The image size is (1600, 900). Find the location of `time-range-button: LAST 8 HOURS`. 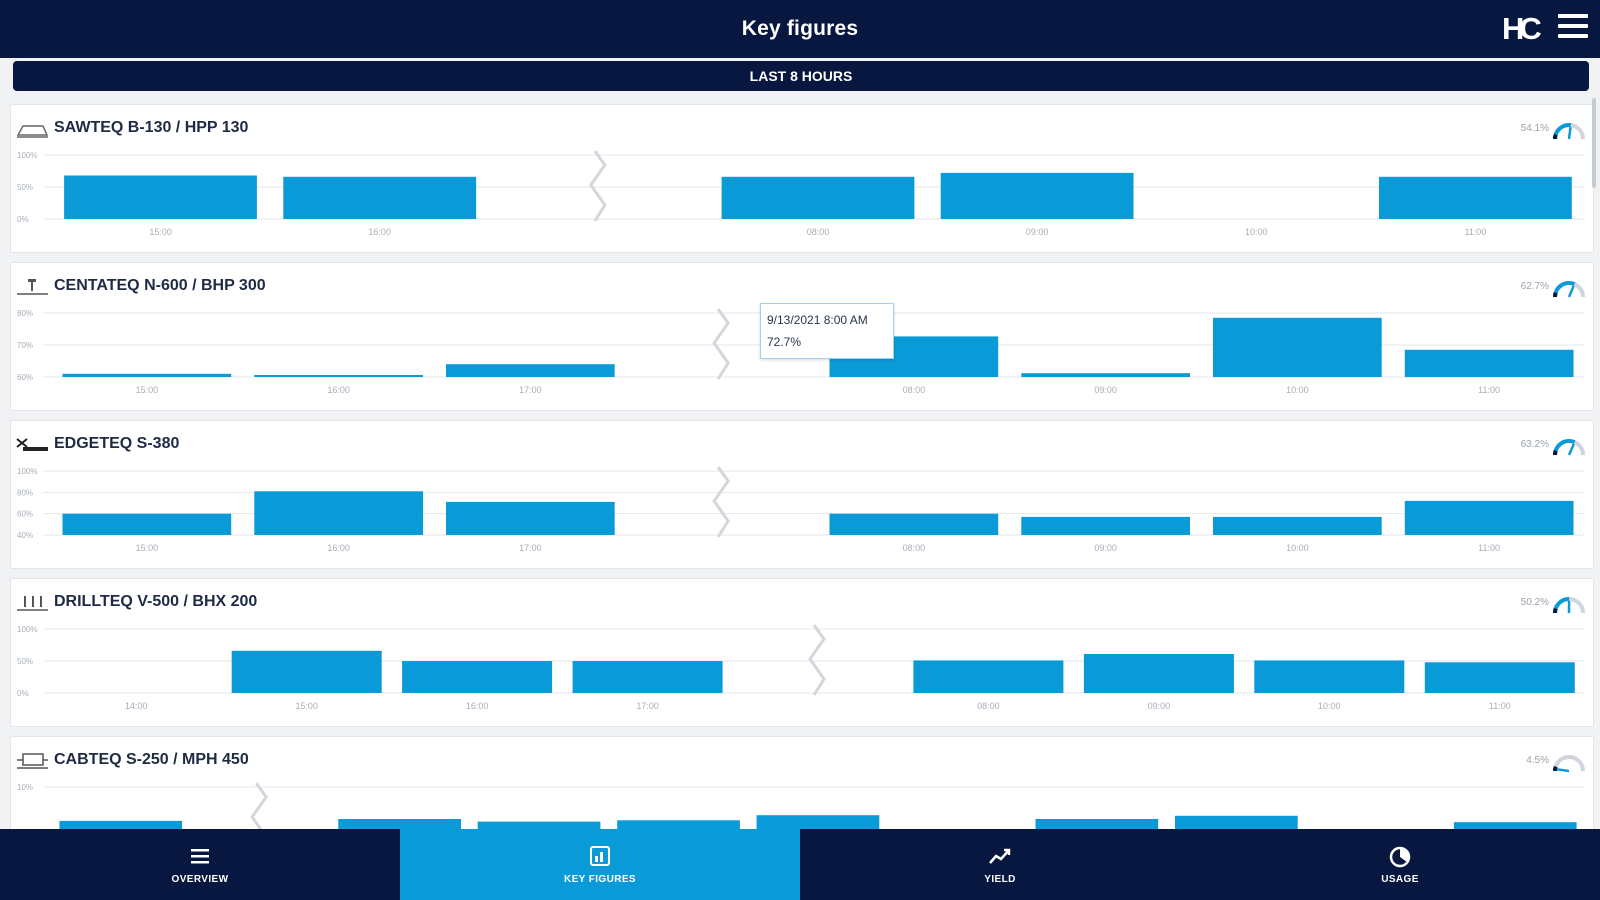

time-range-button: LAST 8 HOURS is located at coordinates (801, 76).